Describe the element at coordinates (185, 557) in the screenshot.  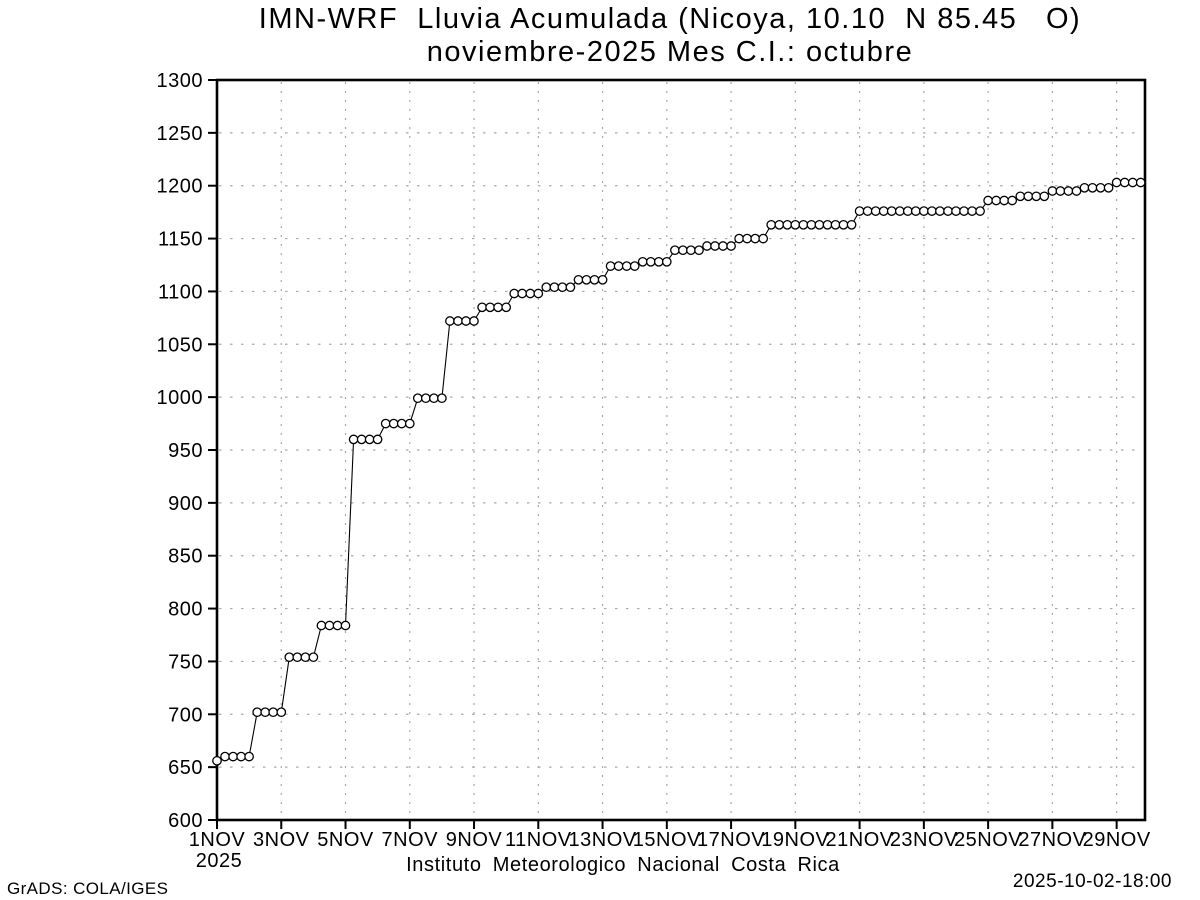
I see `y-tick-label: 850` at that location.